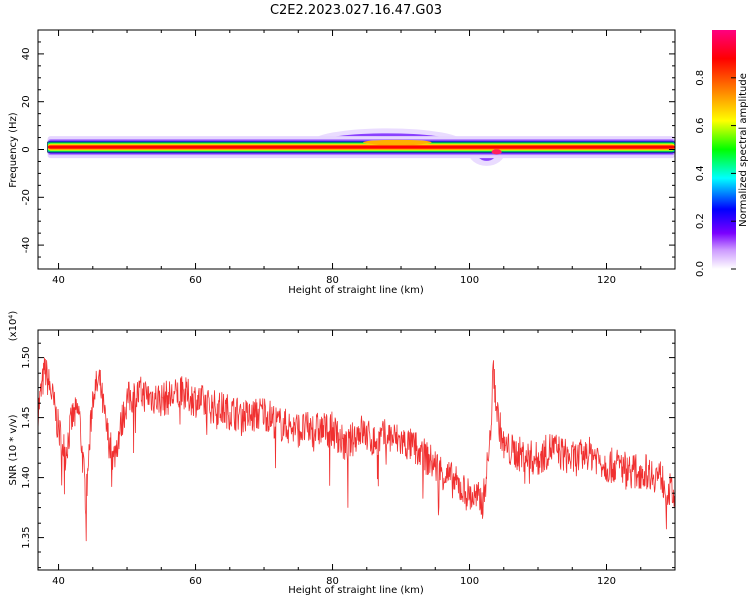 This screenshot has width=750, height=604. I want to click on colorbar-tick-label: 0.6, so click(700, 126).